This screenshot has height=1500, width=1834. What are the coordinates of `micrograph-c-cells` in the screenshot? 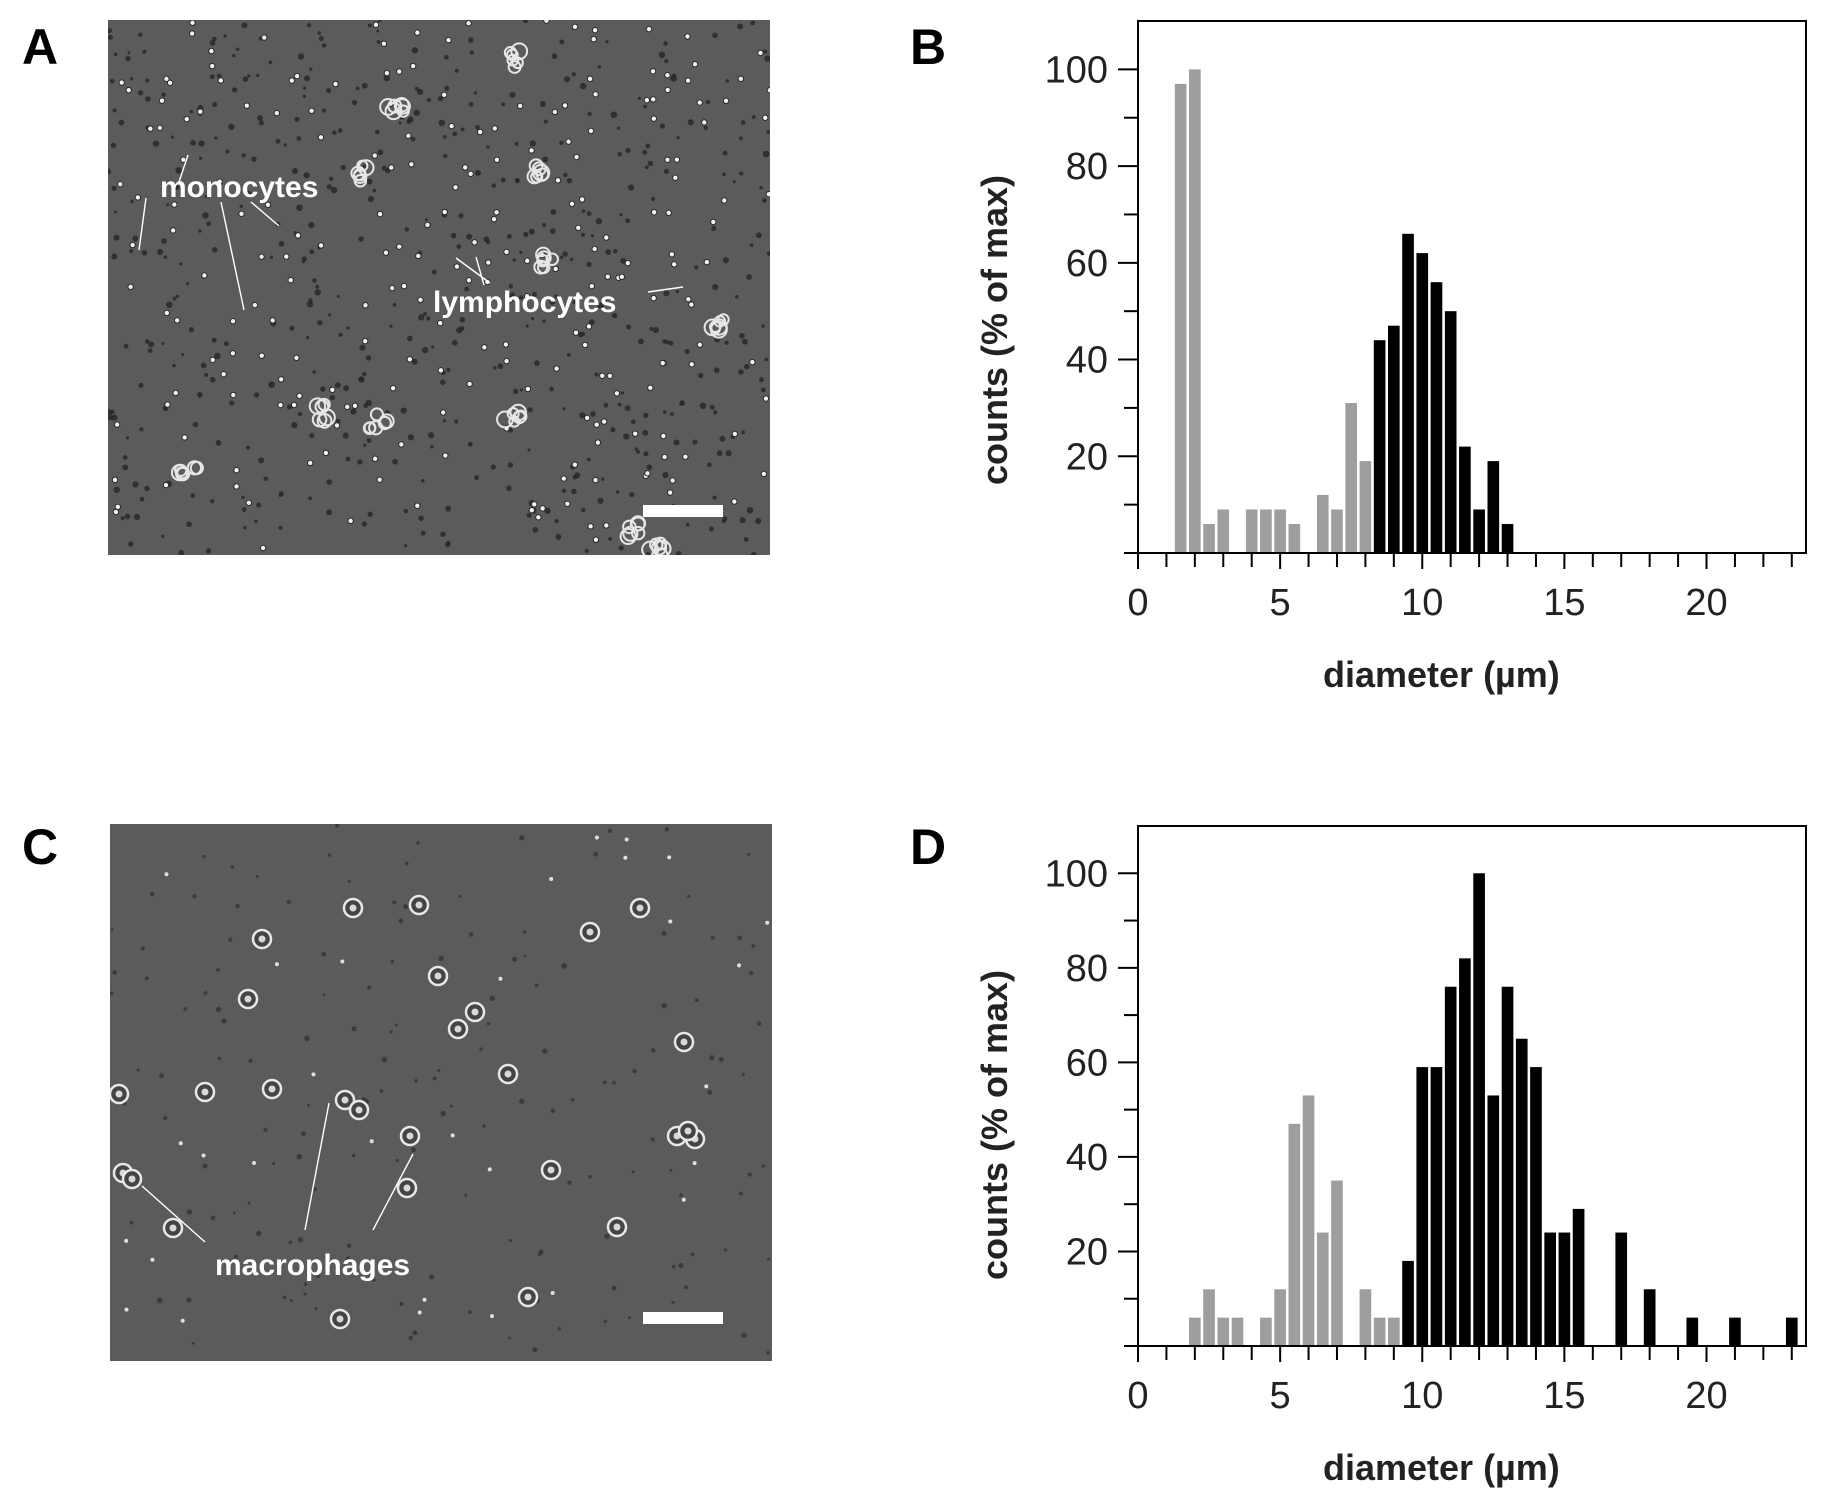 It's located at (440, 1089).